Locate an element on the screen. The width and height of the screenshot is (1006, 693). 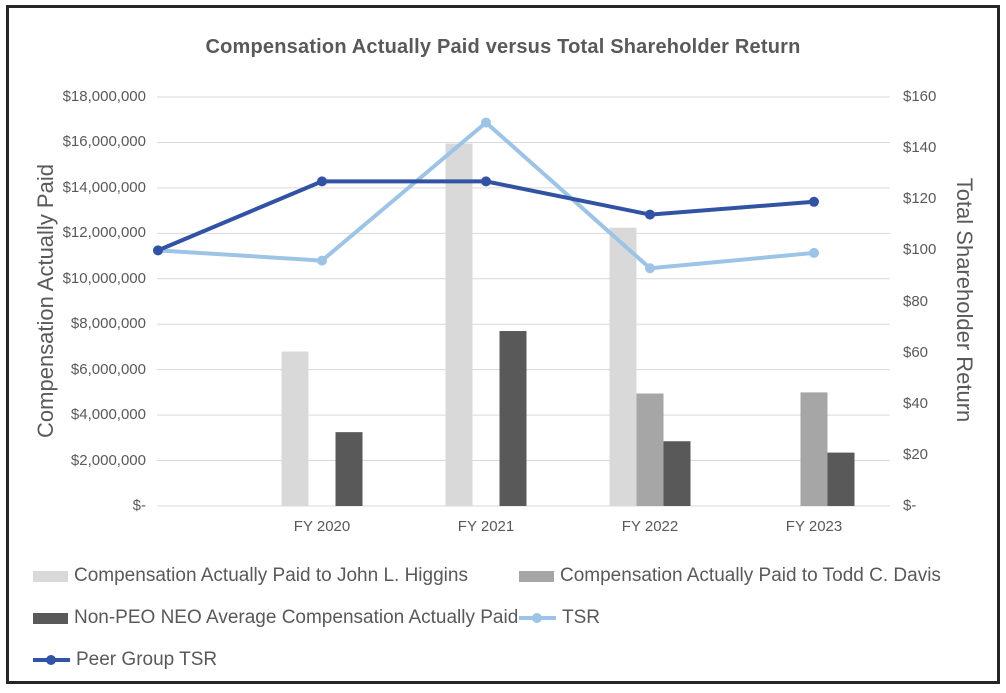
right-axis-tick: $20 is located at coordinates (916, 454).